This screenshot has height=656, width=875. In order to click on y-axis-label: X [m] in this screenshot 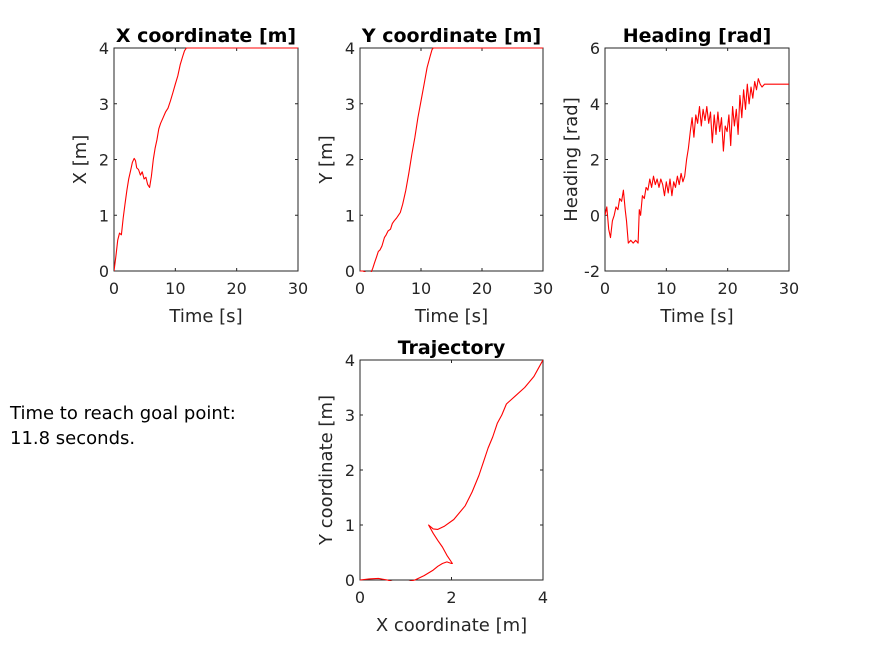, I will do `click(80, 160)`.